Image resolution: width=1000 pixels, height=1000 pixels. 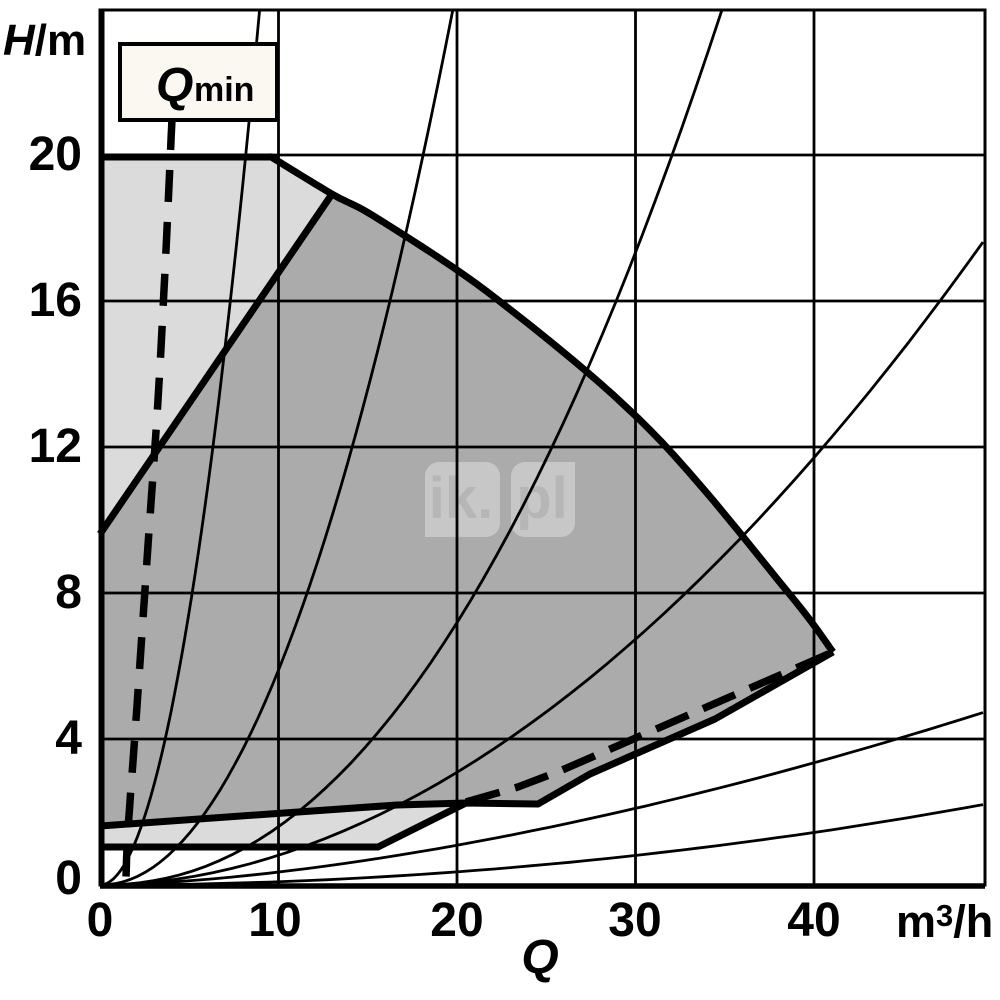 What do you see at coordinates (274, 920) in the screenshot?
I see `svg-text: 10` at bounding box center [274, 920].